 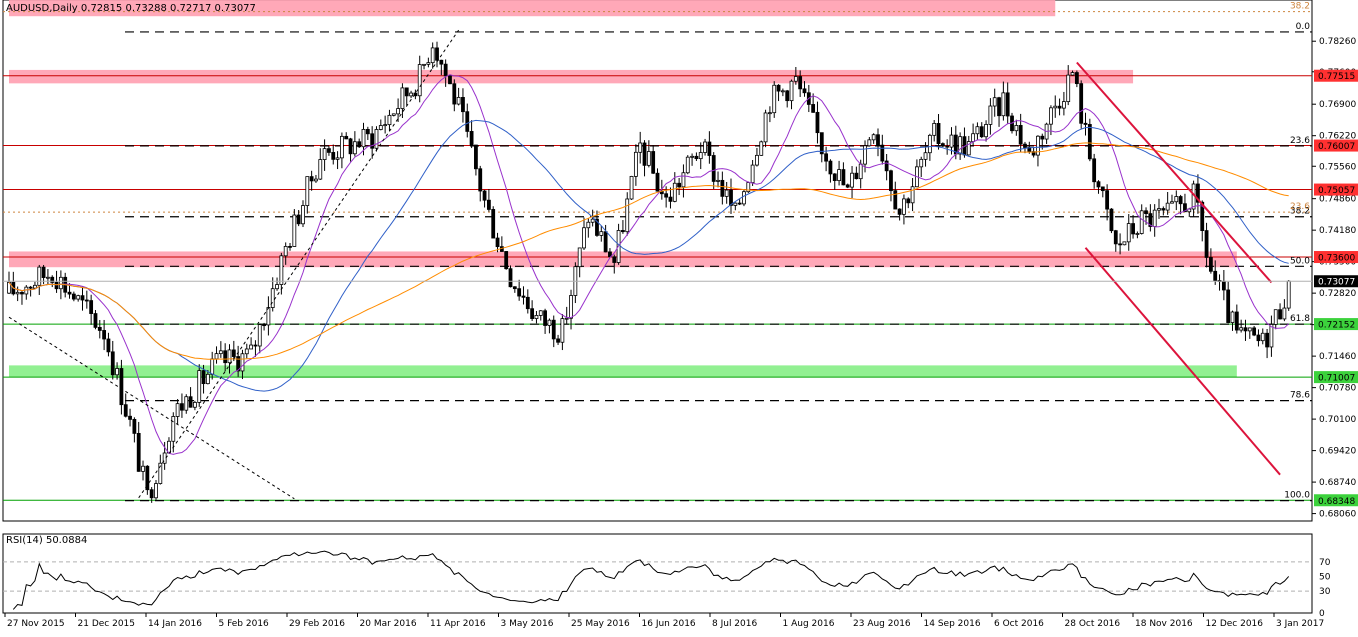 What do you see at coordinates (1235, 624) in the screenshot?
I see `x-tick-label-17: 12 Dec 2016` at bounding box center [1235, 624].